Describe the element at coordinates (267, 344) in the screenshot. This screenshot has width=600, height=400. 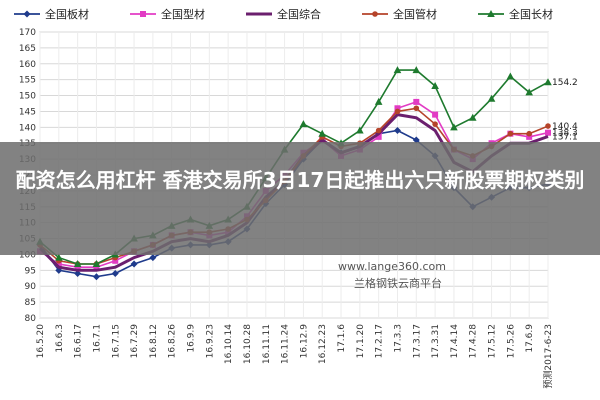
I see `x-tick-label: 16.11.11` at that location.